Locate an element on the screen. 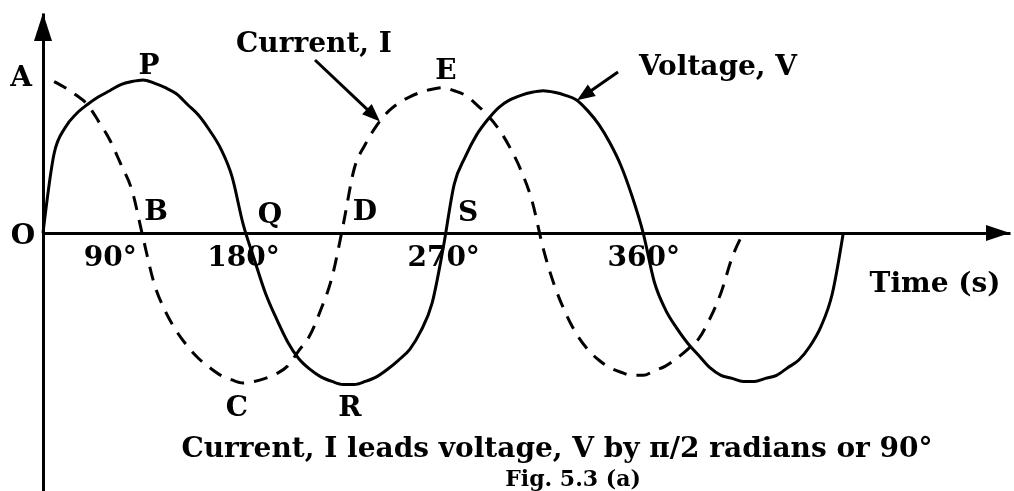  x-axis-title: Time (s) is located at coordinates (935, 282).